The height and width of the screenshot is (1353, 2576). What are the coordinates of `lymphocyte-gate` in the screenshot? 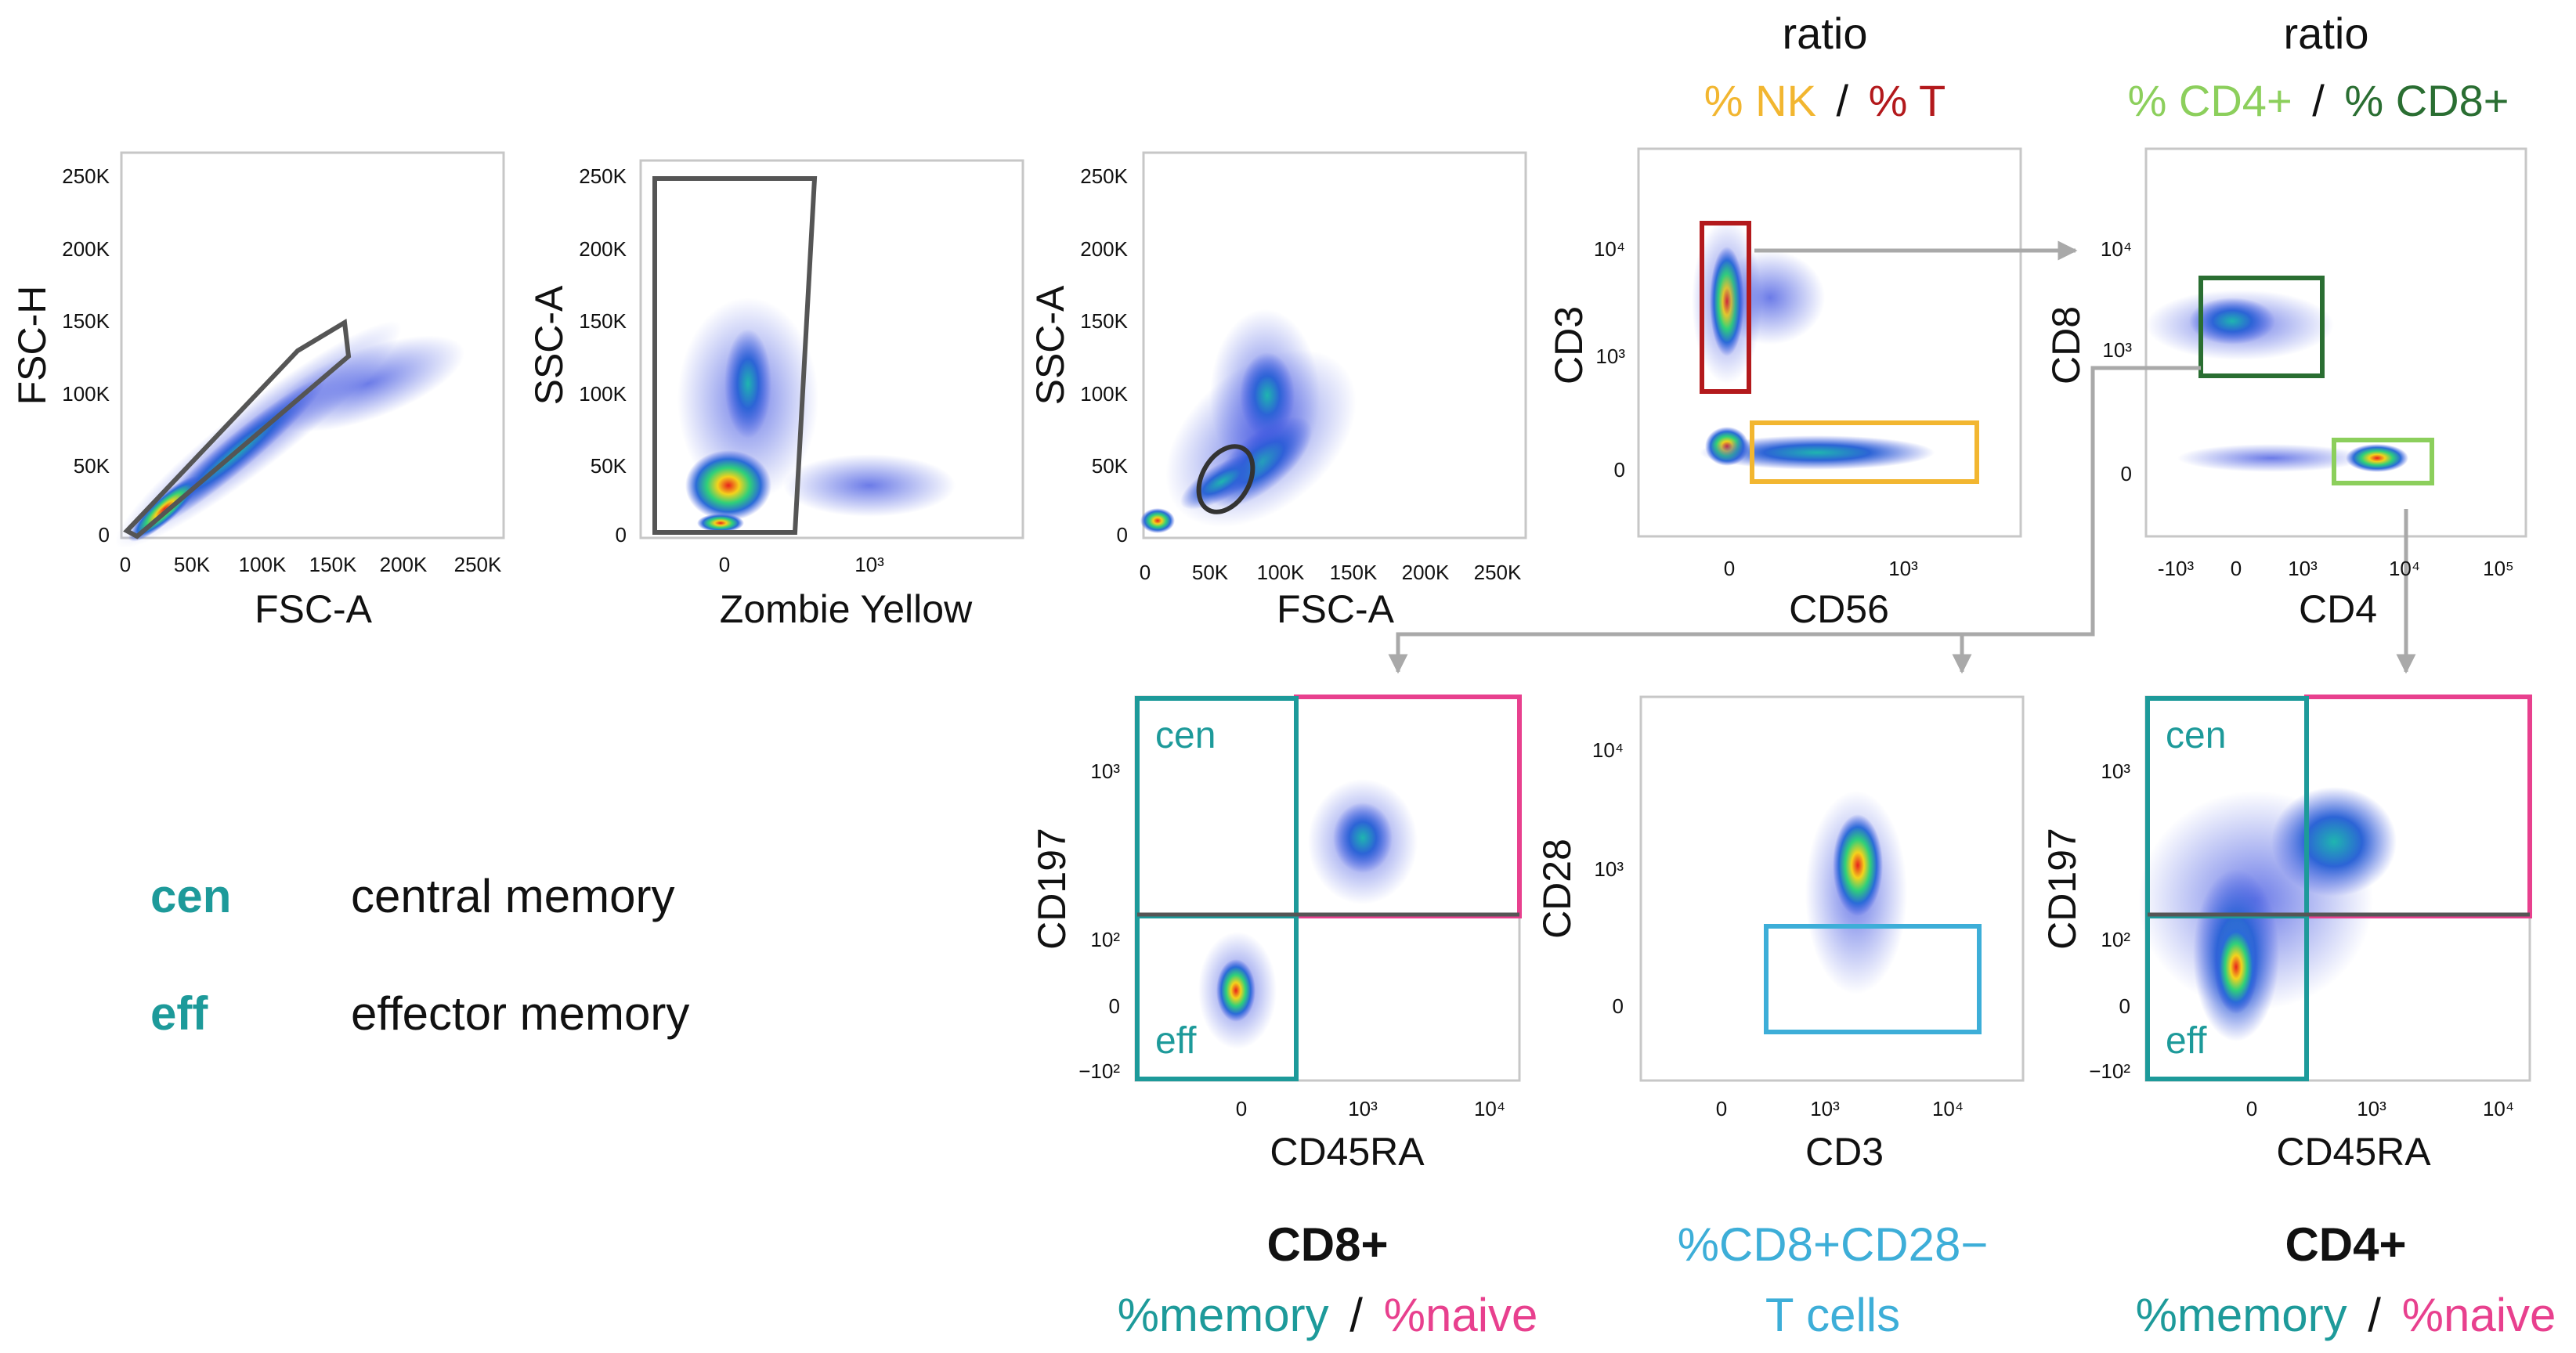 It's located at (1225, 479).